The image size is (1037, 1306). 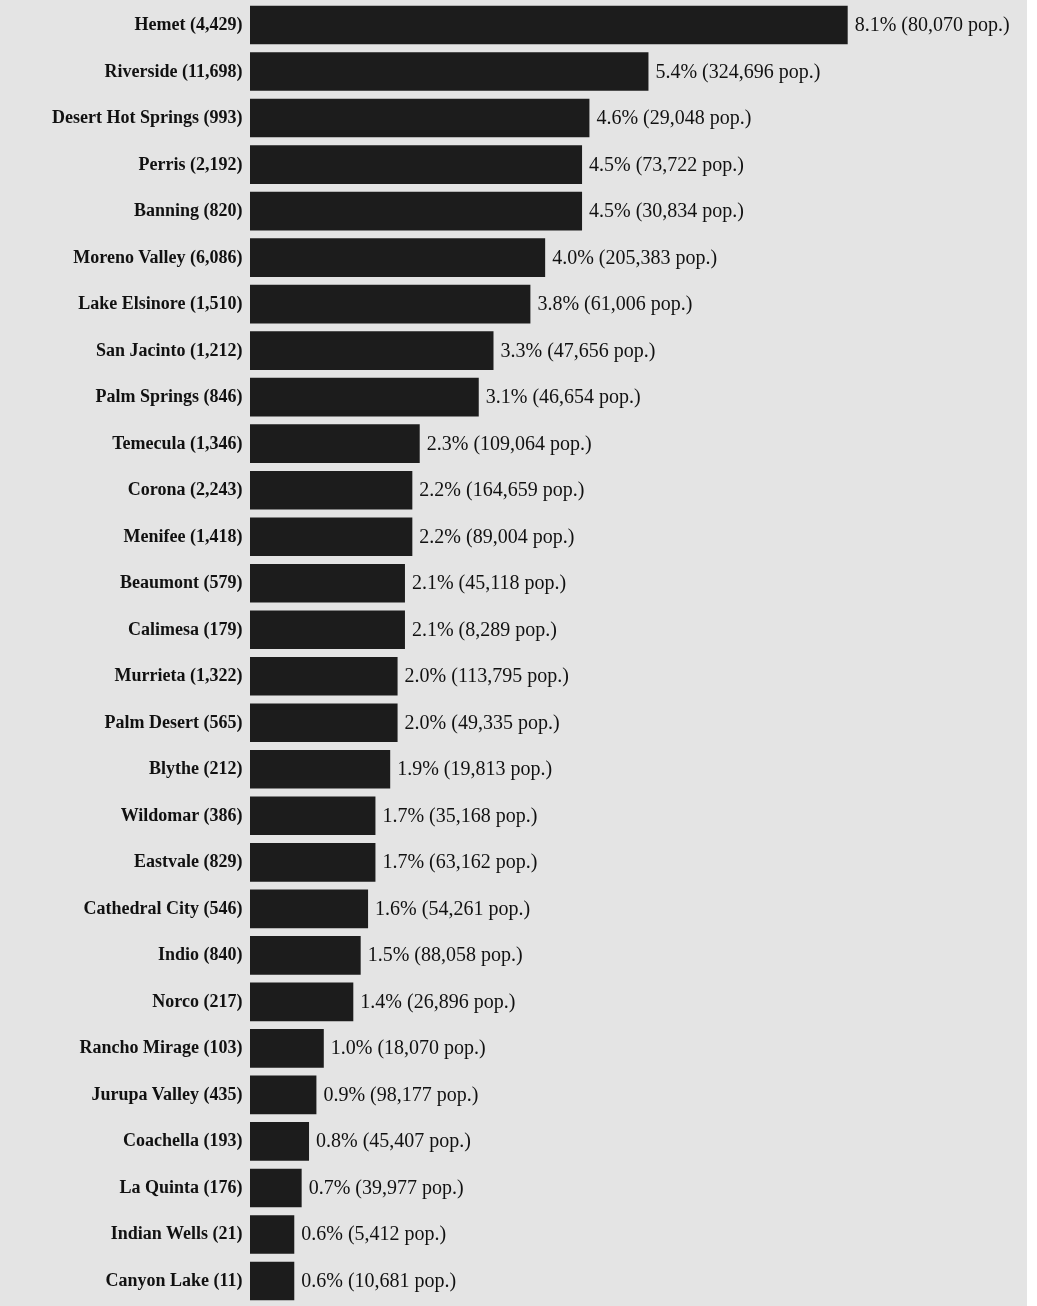 What do you see at coordinates (181, 1187) in the screenshot?
I see `y-tick-label: La Quinta (176)` at bounding box center [181, 1187].